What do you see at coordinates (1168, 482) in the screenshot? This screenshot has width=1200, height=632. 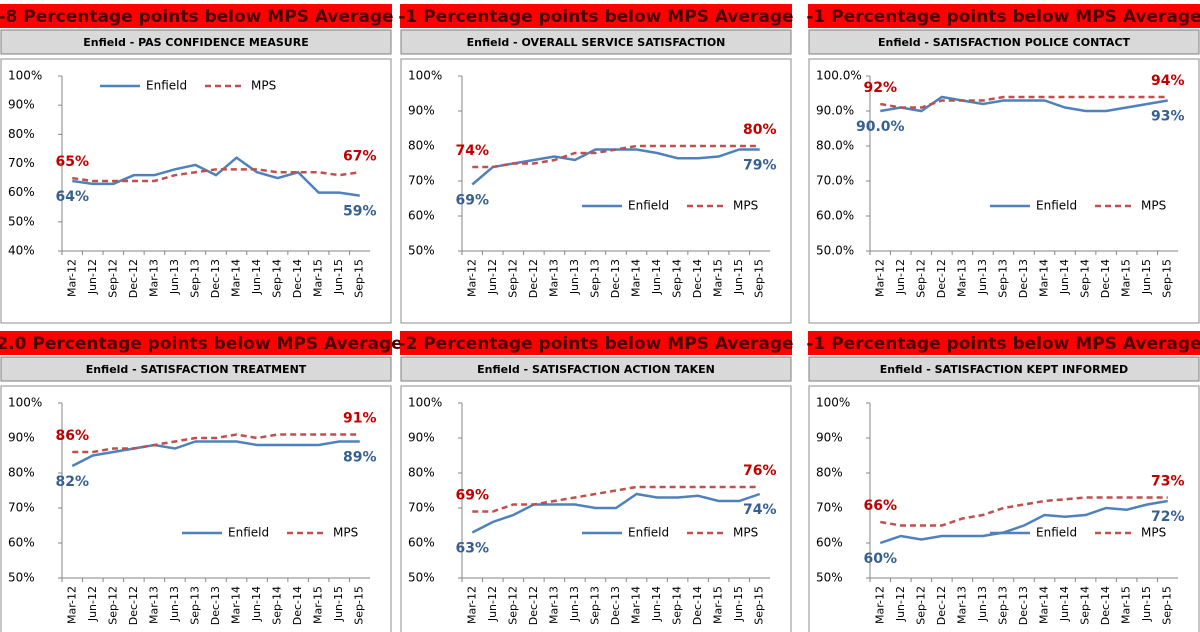 I see `data-label: 73%` at bounding box center [1168, 482].